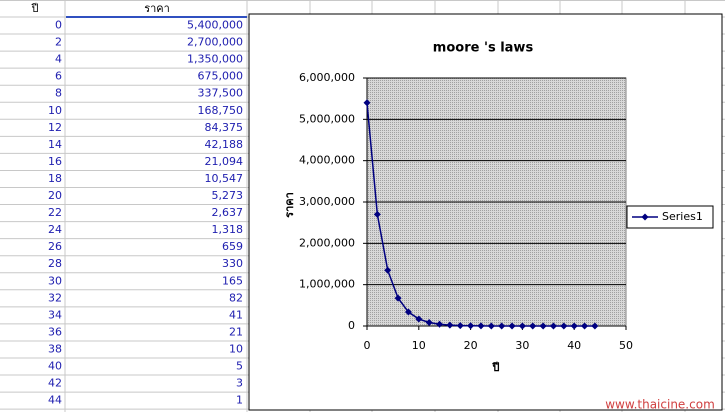 The height and width of the screenshot is (412, 725). What do you see at coordinates (55, 348) in the screenshot?
I see `cell: 38` at bounding box center [55, 348].